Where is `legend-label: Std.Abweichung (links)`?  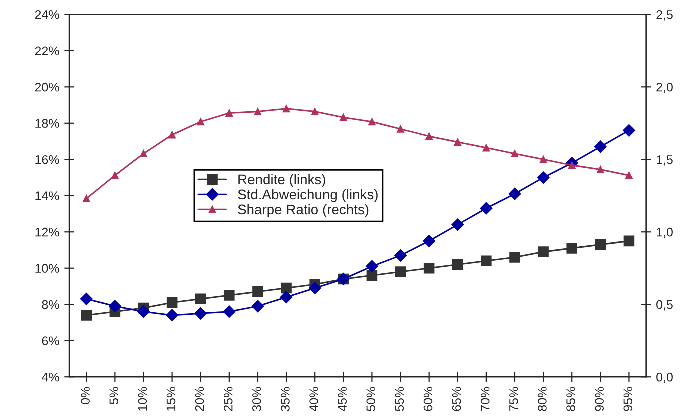
legend-label: Std.Abweichung (links) is located at coordinates (308, 195).